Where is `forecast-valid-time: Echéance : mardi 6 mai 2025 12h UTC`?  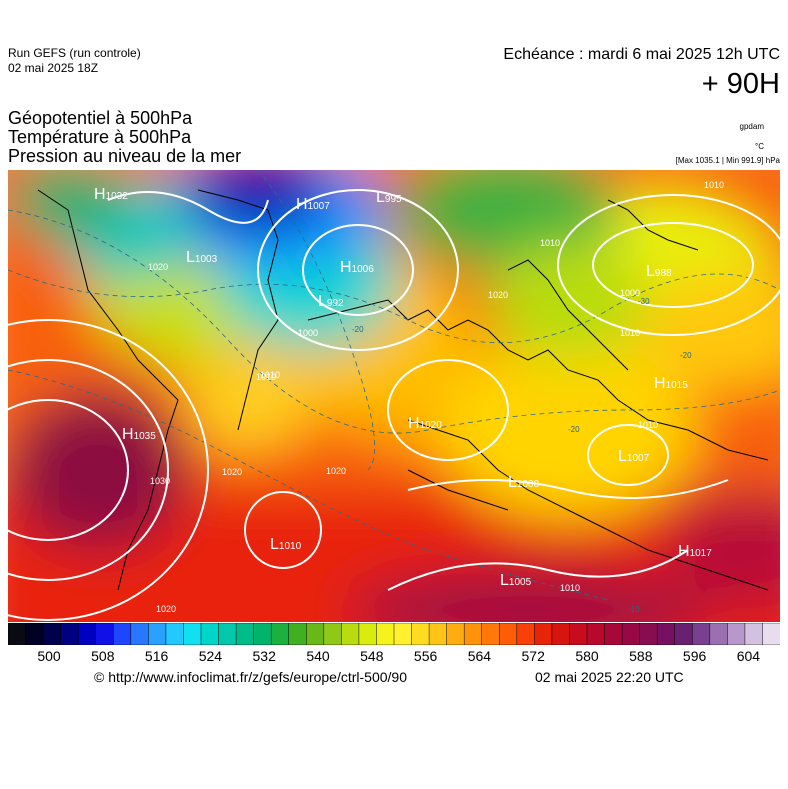
forecast-valid-time: Echéance : mardi 6 mai 2025 12h UTC is located at coordinates (641, 54).